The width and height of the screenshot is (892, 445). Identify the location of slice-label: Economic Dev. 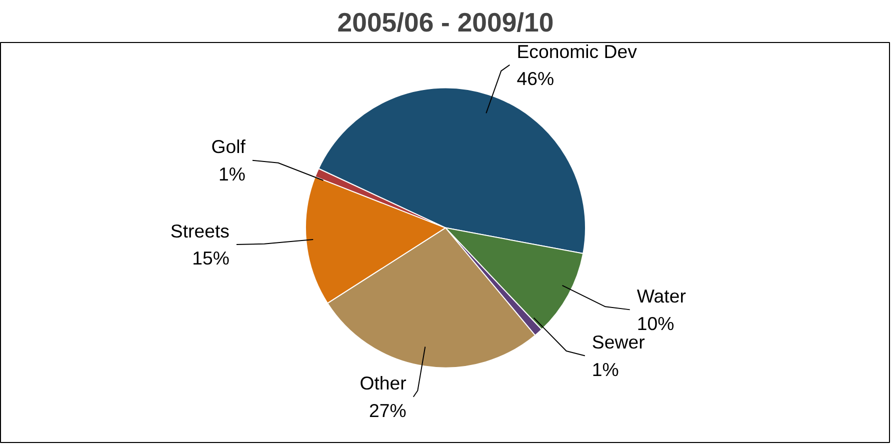
(577, 51).